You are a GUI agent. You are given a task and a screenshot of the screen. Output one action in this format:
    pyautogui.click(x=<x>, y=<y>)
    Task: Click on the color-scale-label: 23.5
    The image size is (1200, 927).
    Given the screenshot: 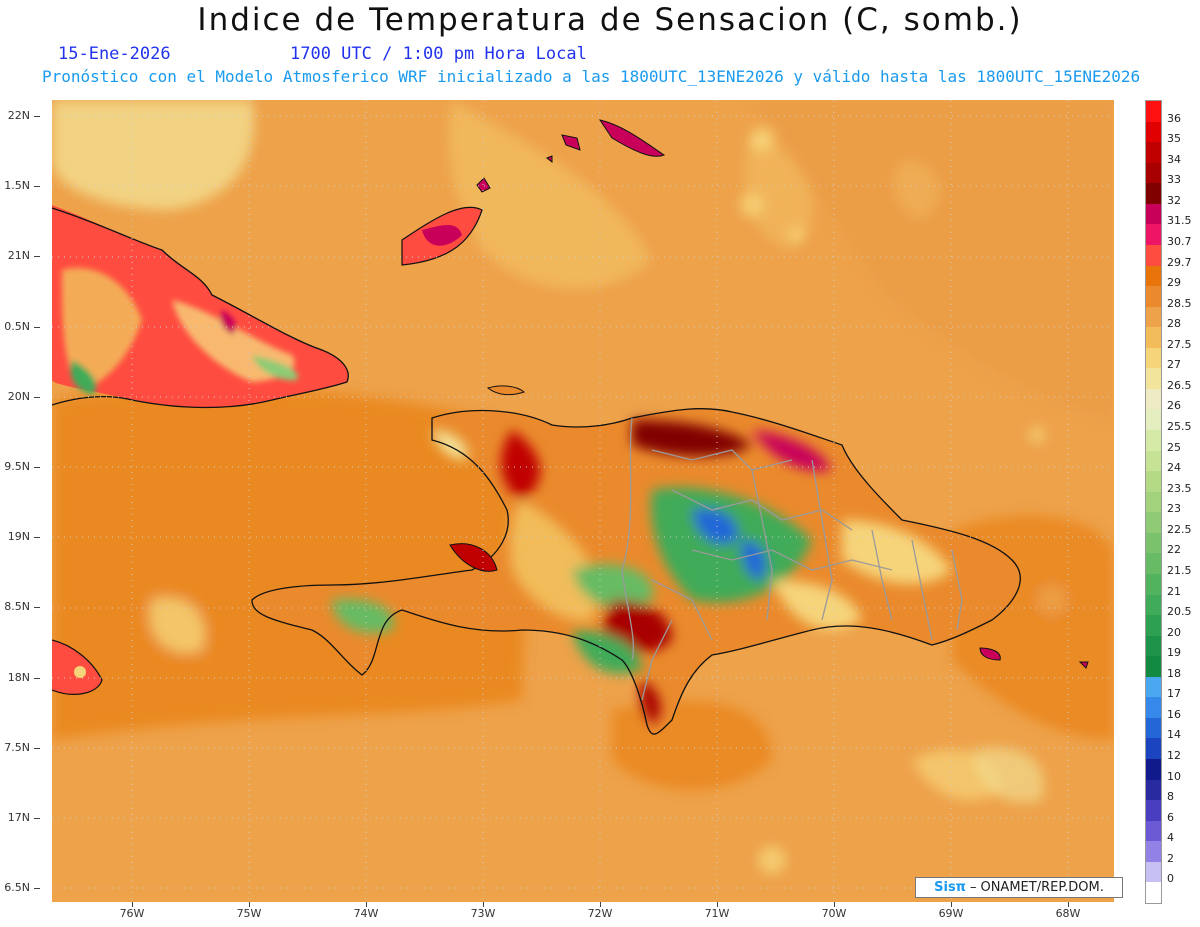 What is the action you would take?
    pyautogui.click(x=1179, y=488)
    